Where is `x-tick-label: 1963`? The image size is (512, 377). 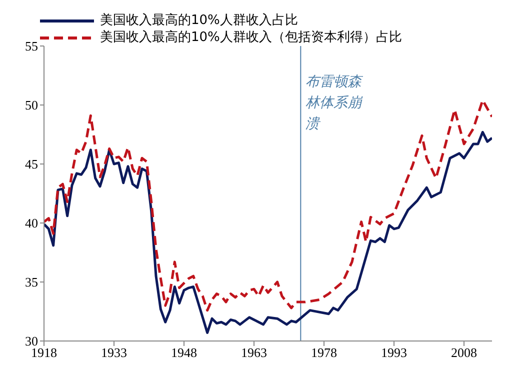
x-tick-label: 1963 is located at coordinates (254, 352).